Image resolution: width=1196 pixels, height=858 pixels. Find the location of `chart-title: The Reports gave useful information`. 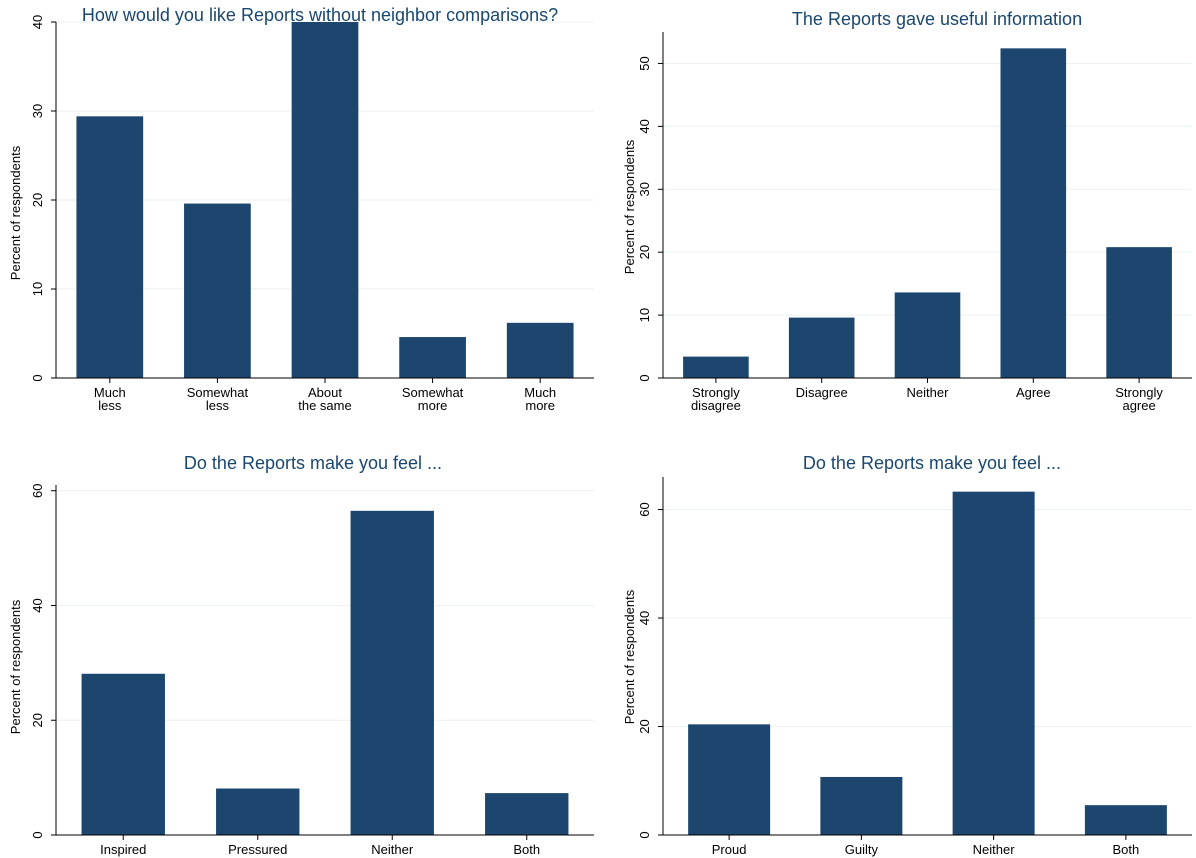

chart-title: The Reports gave useful information is located at coordinates (937, 19).